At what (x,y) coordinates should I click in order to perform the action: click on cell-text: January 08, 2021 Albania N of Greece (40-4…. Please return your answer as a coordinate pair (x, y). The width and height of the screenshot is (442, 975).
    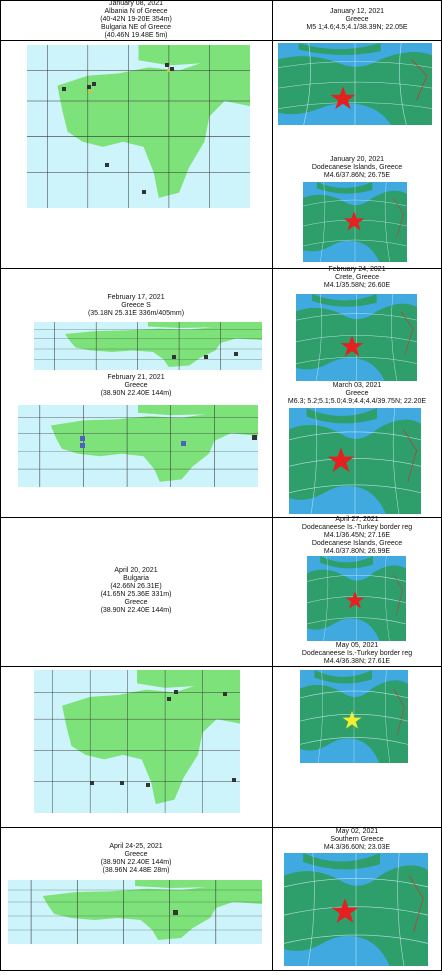
    Looking at the image, I should click on (136, 20).